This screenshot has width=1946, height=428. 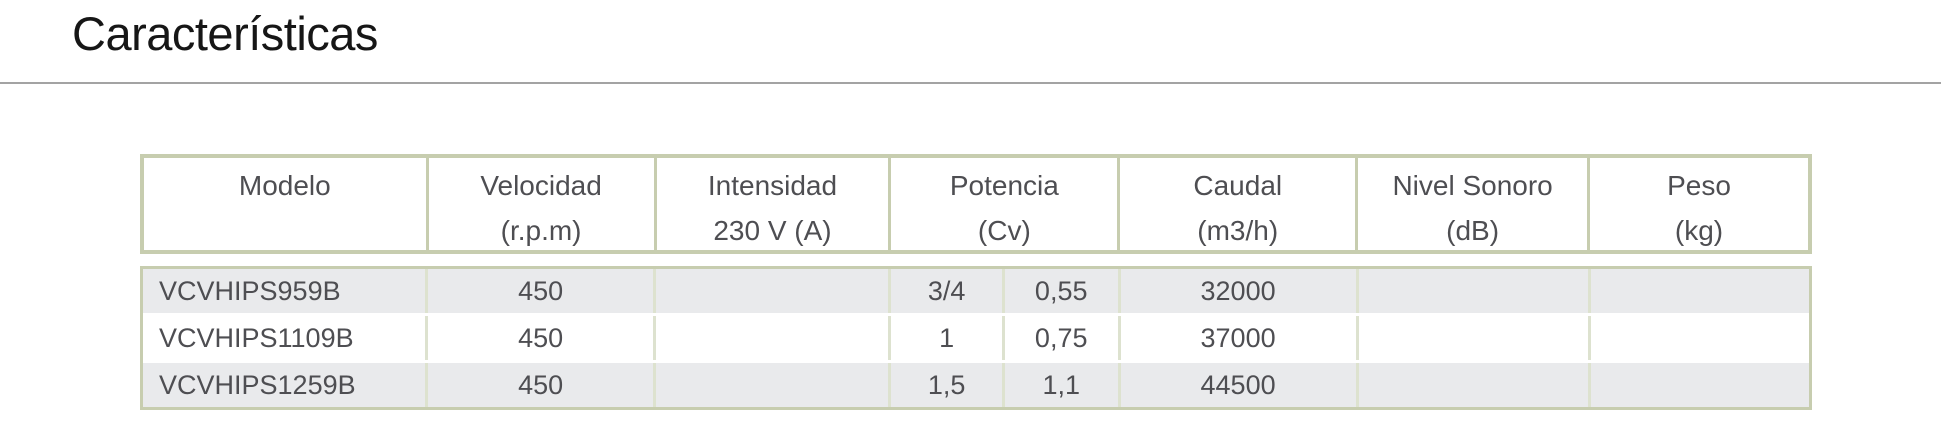 What do you see at coordinates (1236, 385) in the screenshot?
I see `cell-caudal: 44500` at bounding box center [1236, 385].